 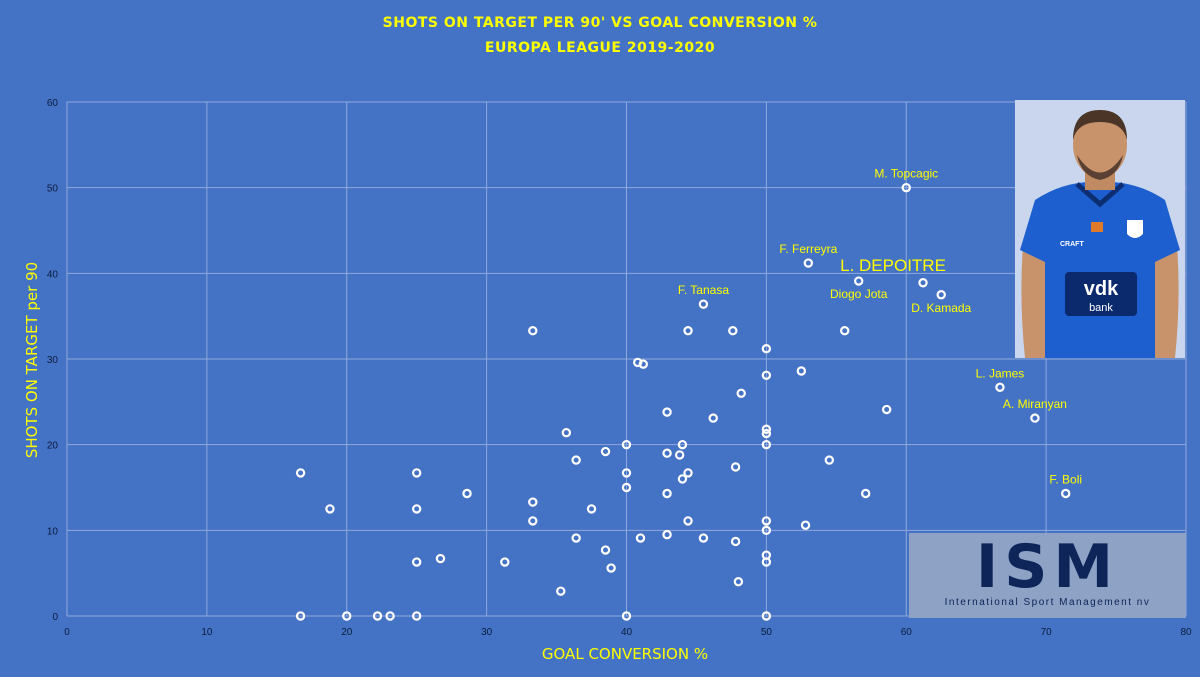 I want to click on x-axis-title: GOAL CONVERSION %, so click(x=625, y=654).